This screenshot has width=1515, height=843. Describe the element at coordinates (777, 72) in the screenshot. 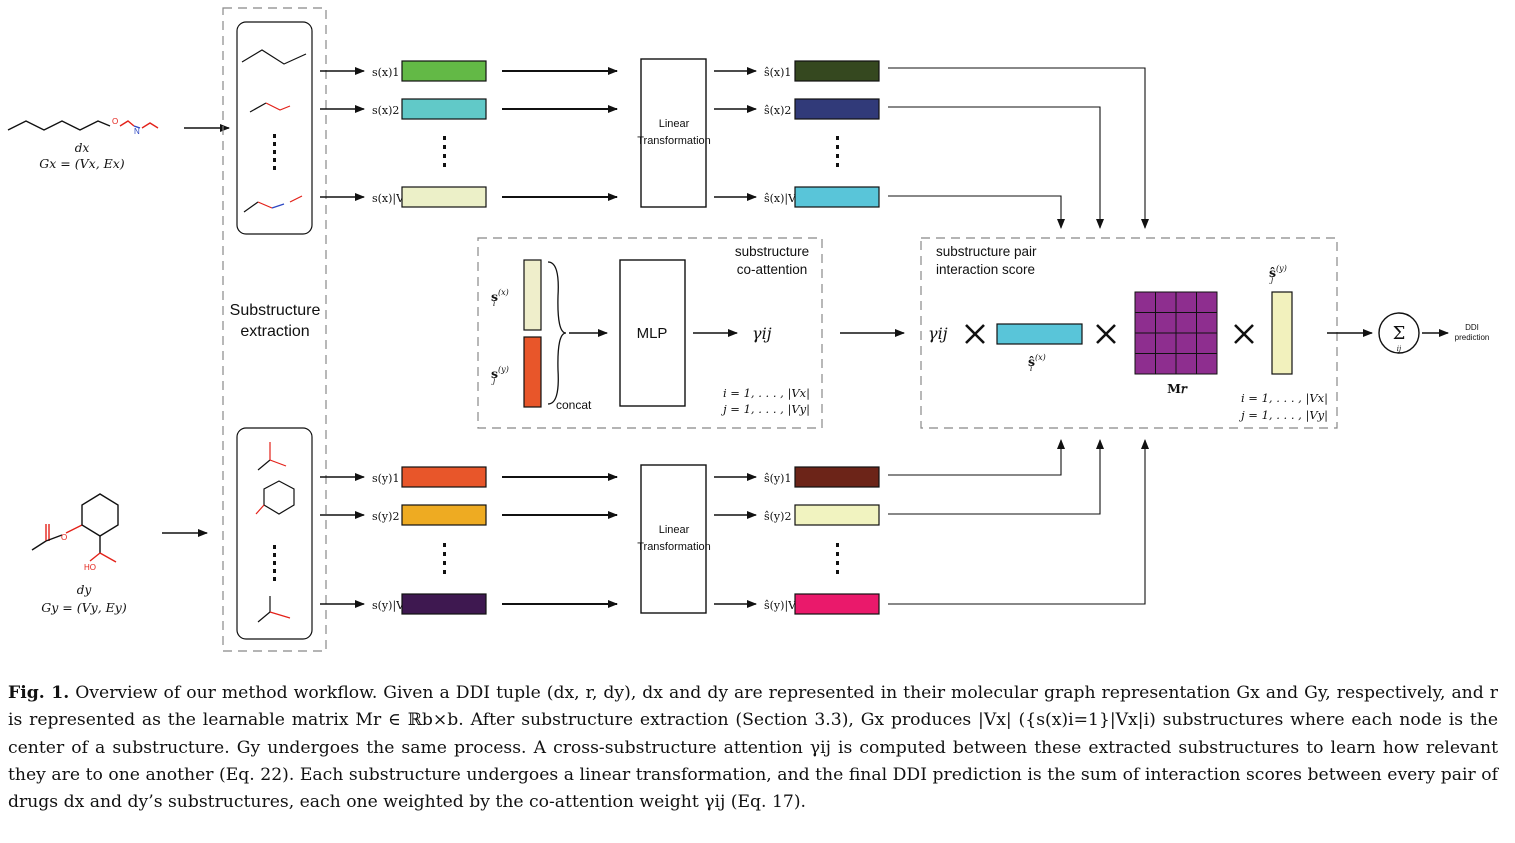

I see `transformed-substructure-label: ŝ(x)1` at that location.